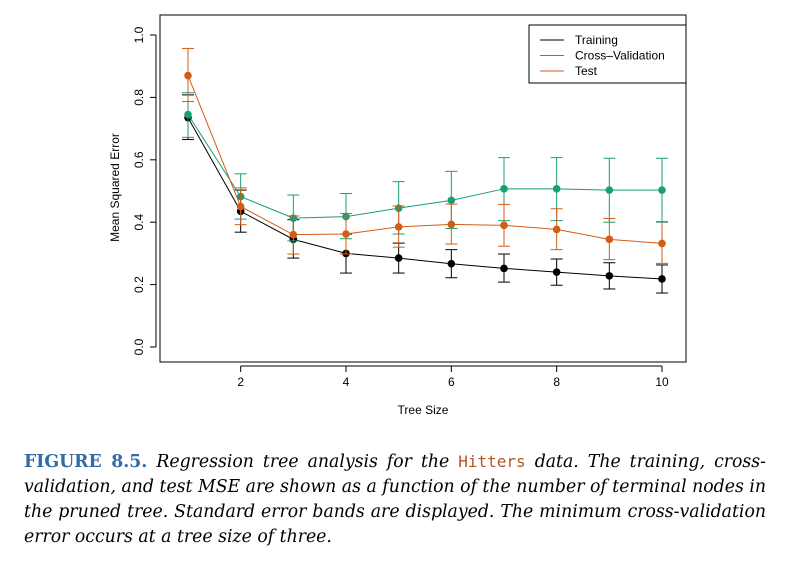 This screenshot has height=565, width=790. Describe the element at coordinates (423, 410) in the screenshot. I see `x-axis-label: Tree Size` at that location.